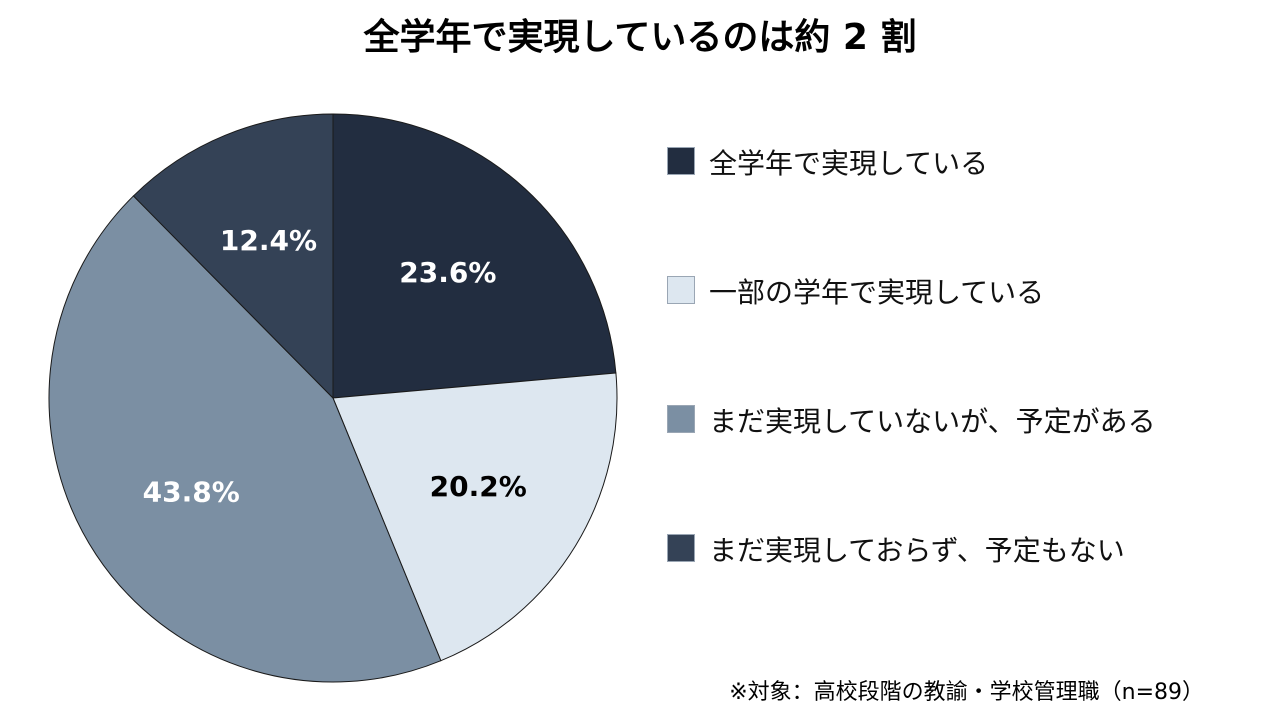  I want to click on legend-item-1: 一部の学年で実現している, so click(967, 291).